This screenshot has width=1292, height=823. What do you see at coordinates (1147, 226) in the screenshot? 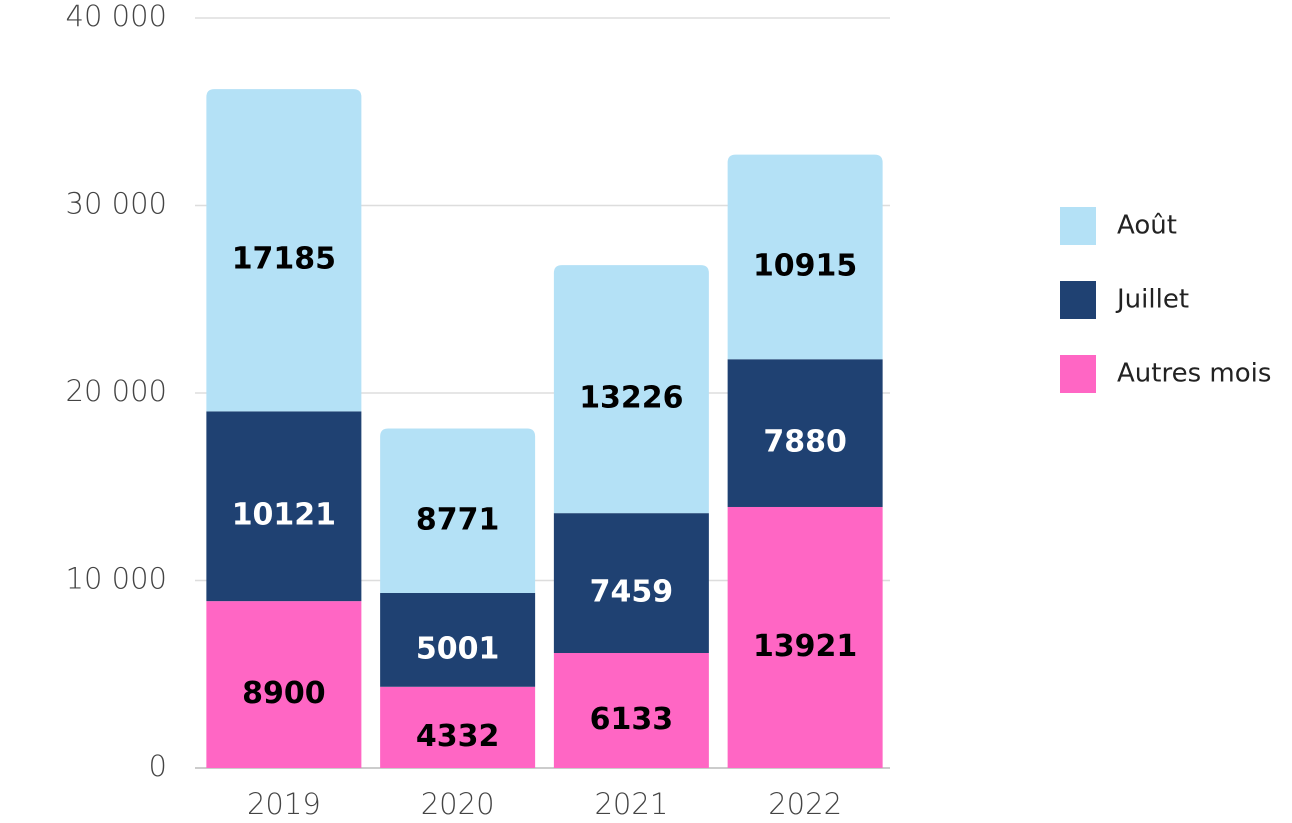
I see `legend-label: Août` at bounding box center [1147, 226].